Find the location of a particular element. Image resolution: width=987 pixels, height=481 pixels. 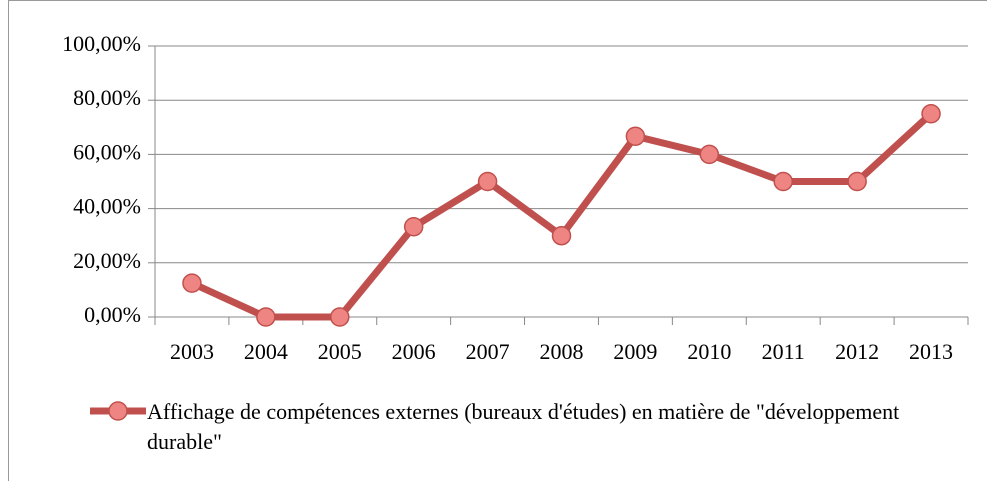

x-tick-label: 2012 is located at coordinates (857, 351).